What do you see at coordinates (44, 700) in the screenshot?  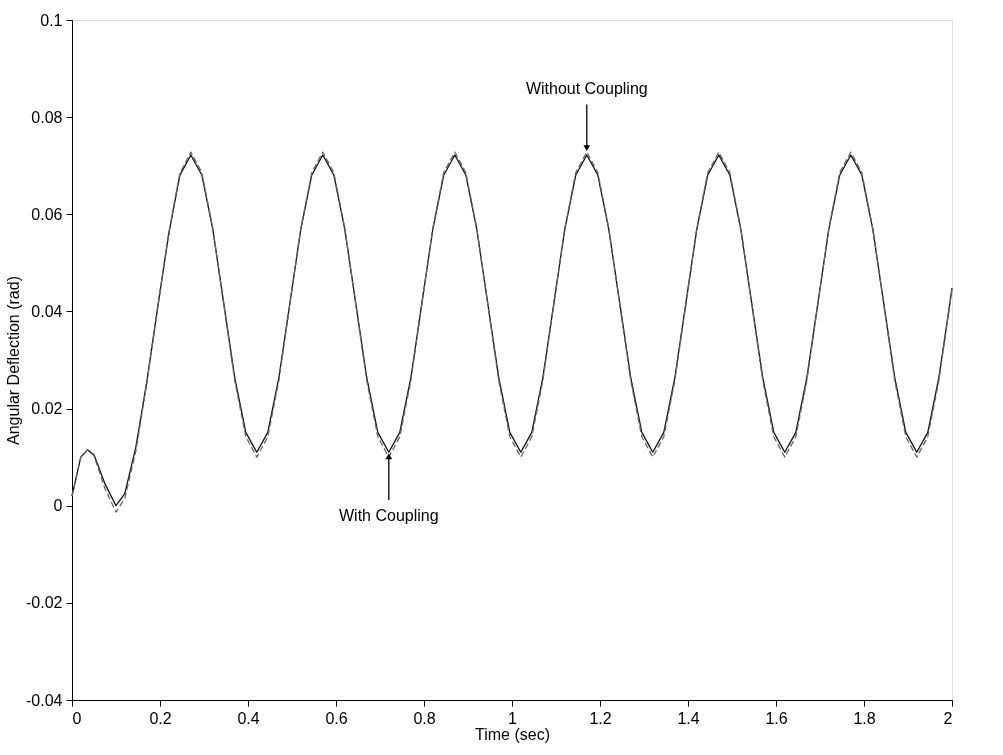 I see `y-tick-label: -0.04` at bounding box center [44, 700].